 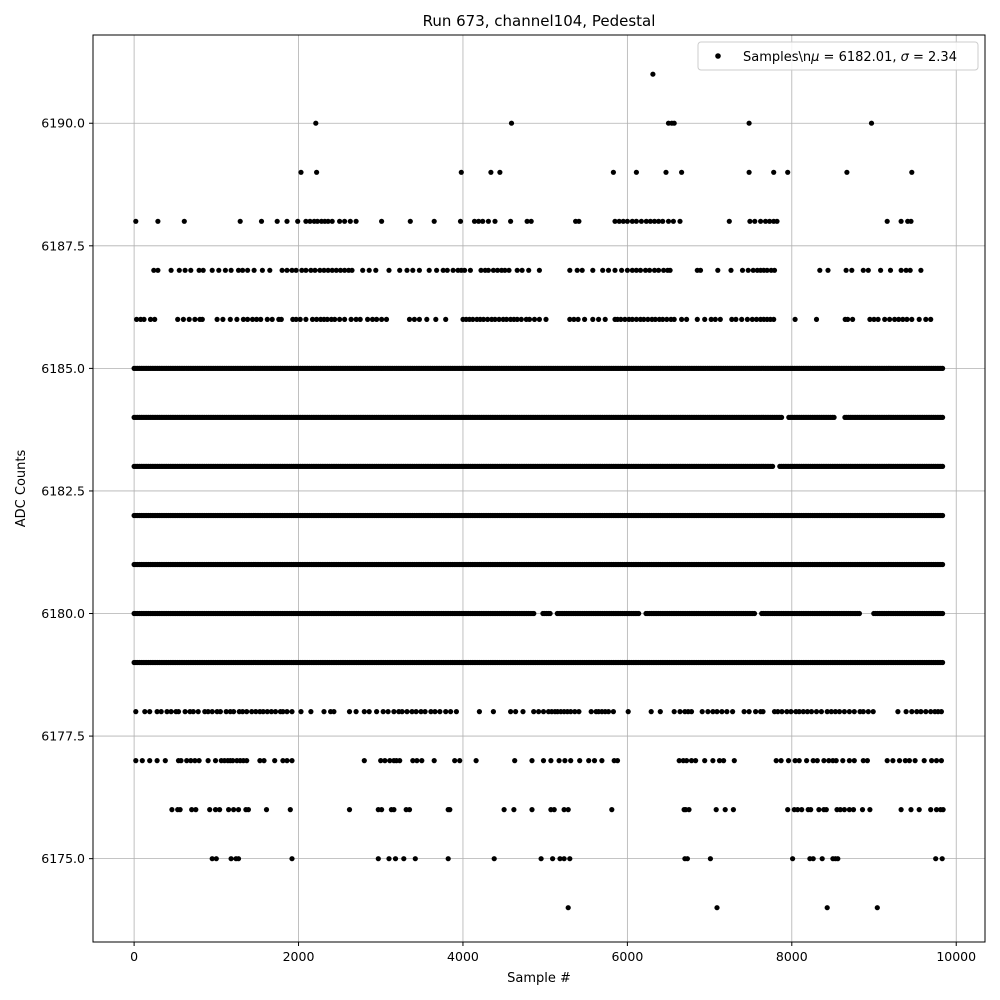 I want to click on legend-prefix: Samples\n, so click(x=777, y=57).